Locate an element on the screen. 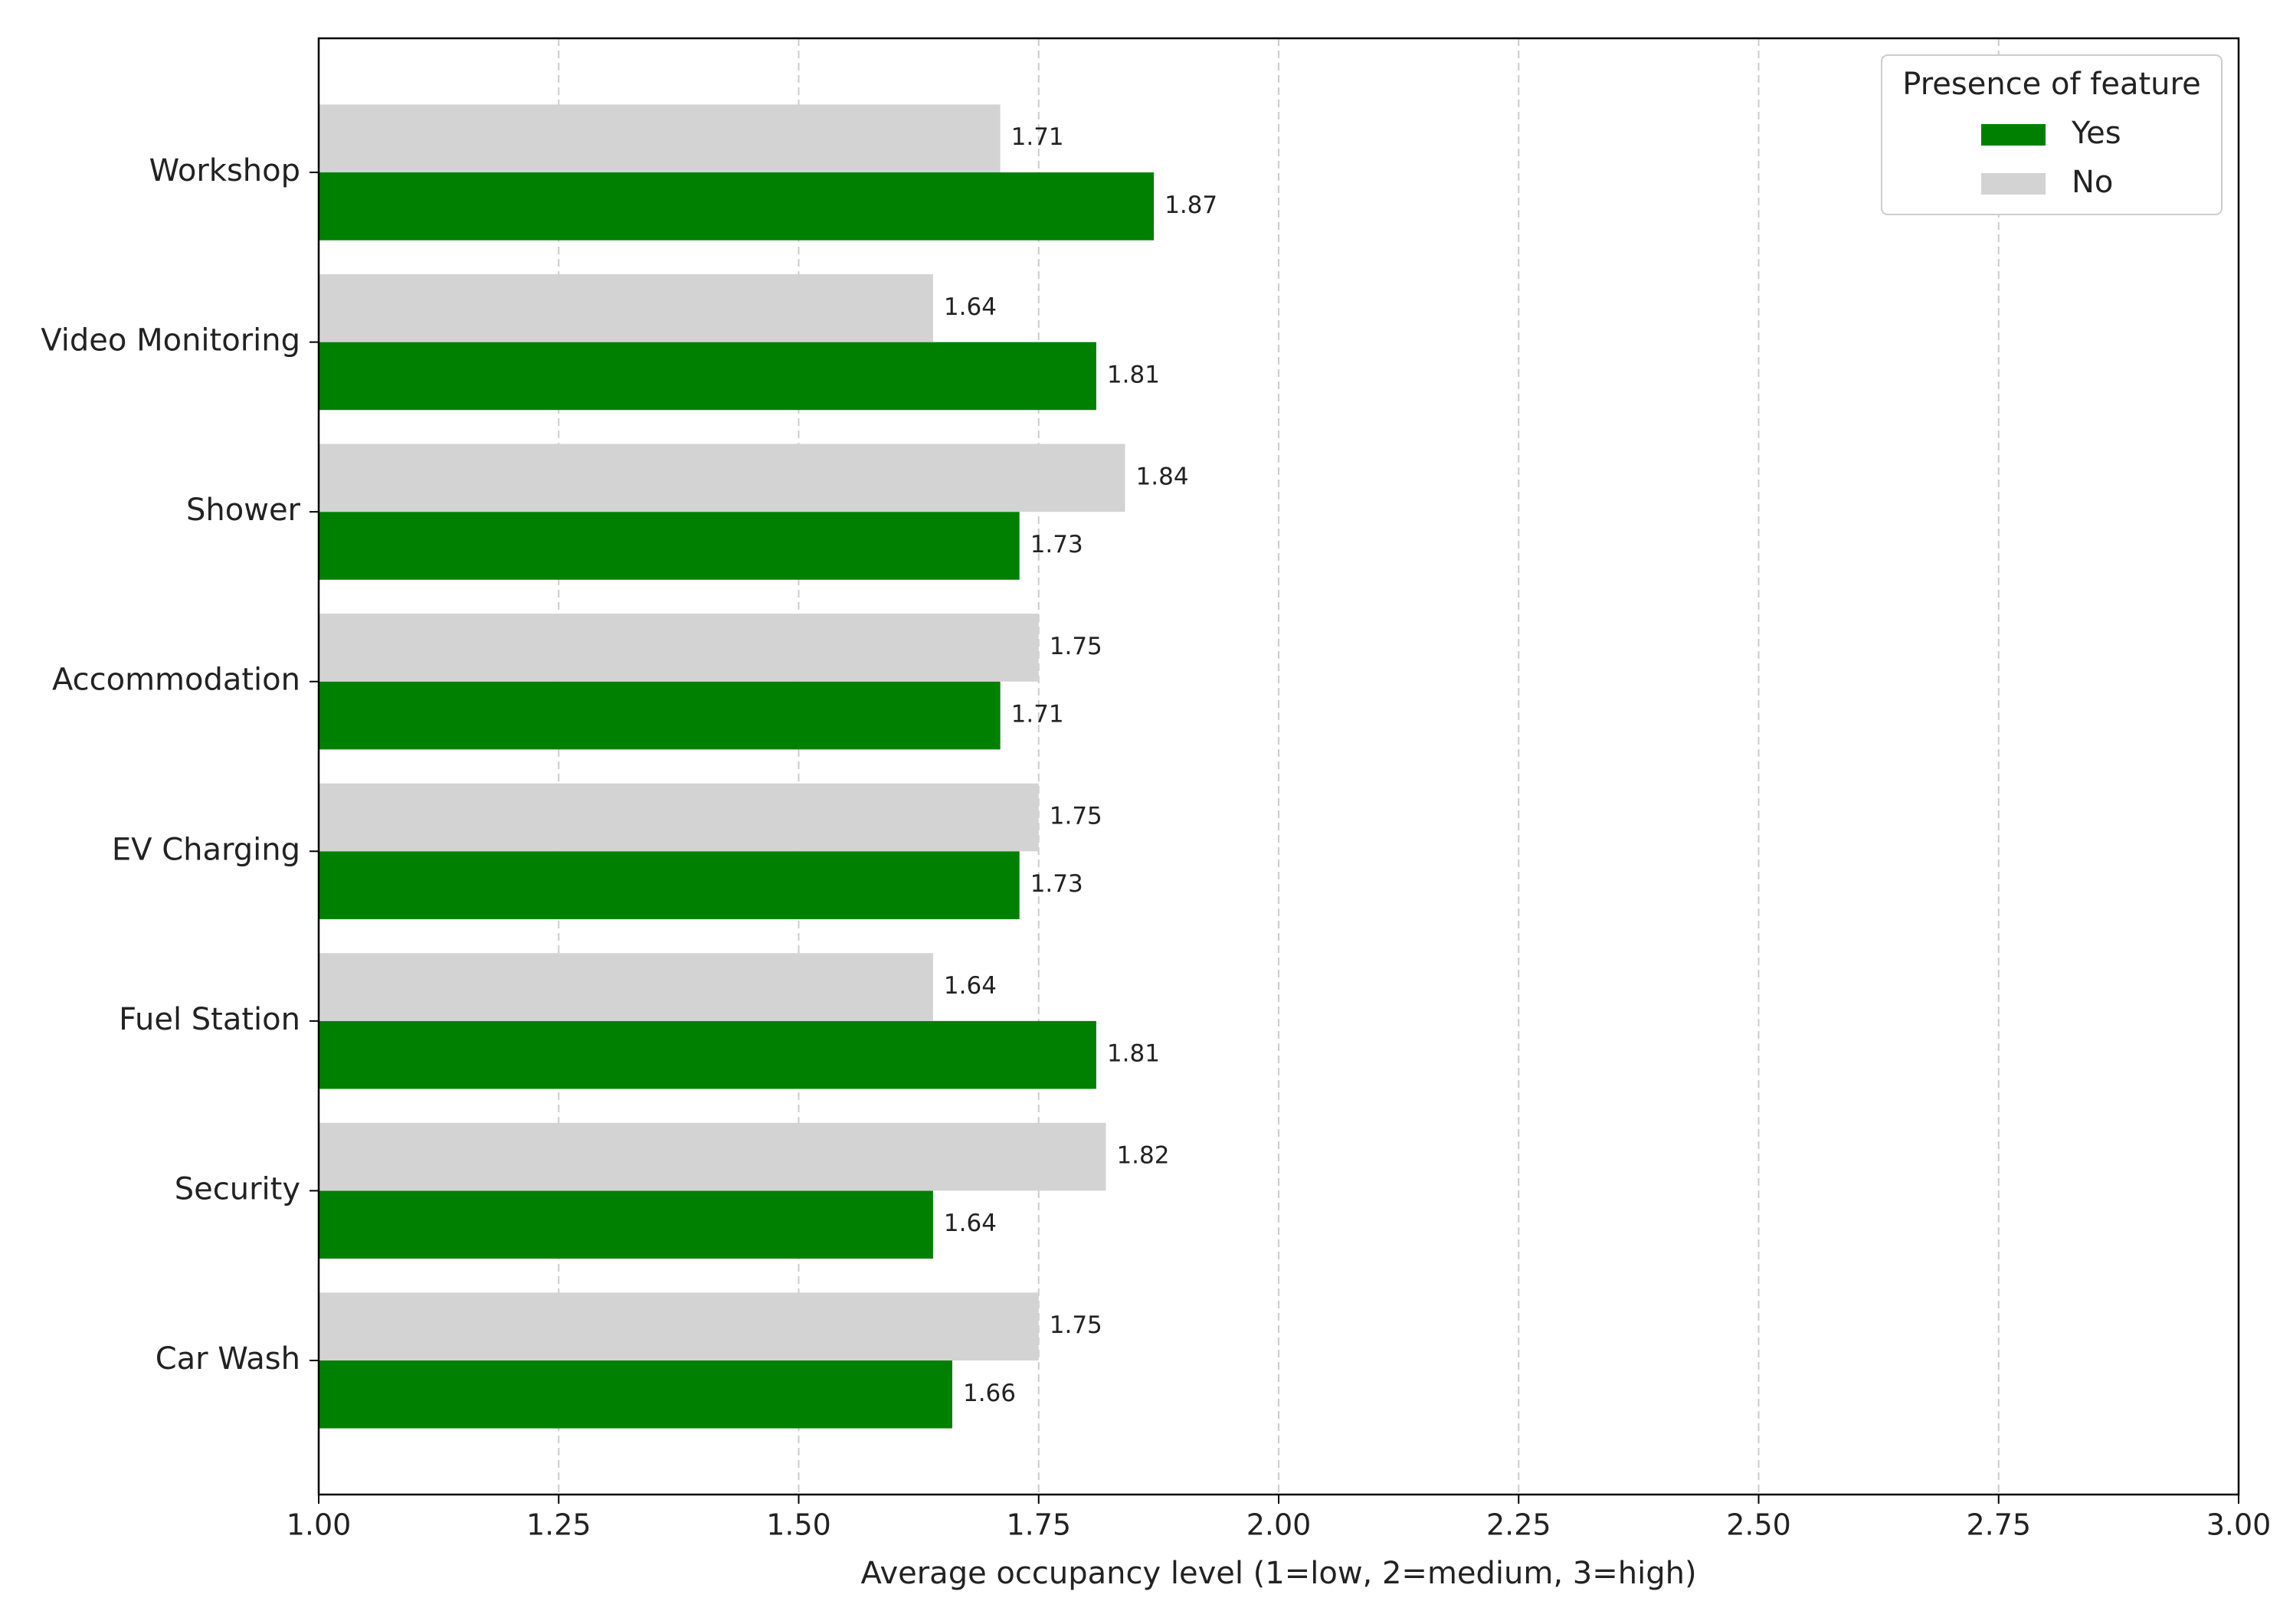 The width and height of the screenshot is (2293, 1624). x-tick-label: 2.00 is located at coordinates (1279, 1525).